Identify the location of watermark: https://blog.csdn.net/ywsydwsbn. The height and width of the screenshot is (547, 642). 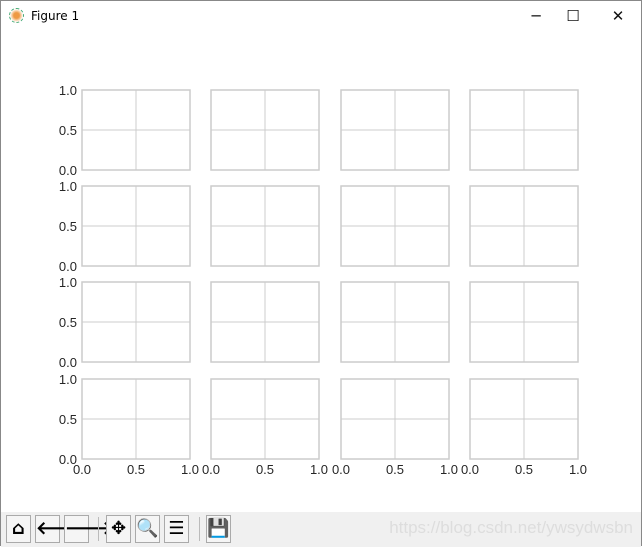
(511, 527).